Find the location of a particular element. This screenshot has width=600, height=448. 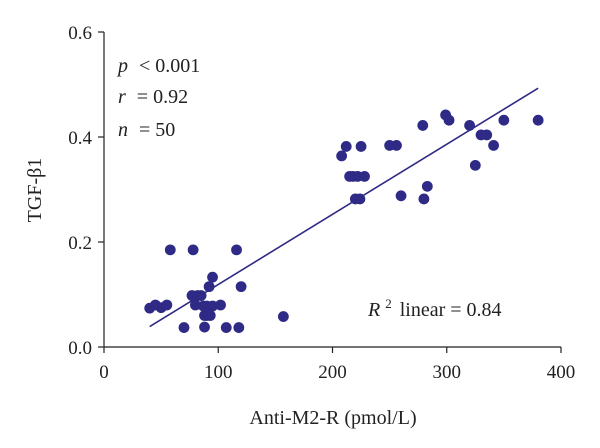

x-tick-label: 0 is located at coordinates (104, 372).